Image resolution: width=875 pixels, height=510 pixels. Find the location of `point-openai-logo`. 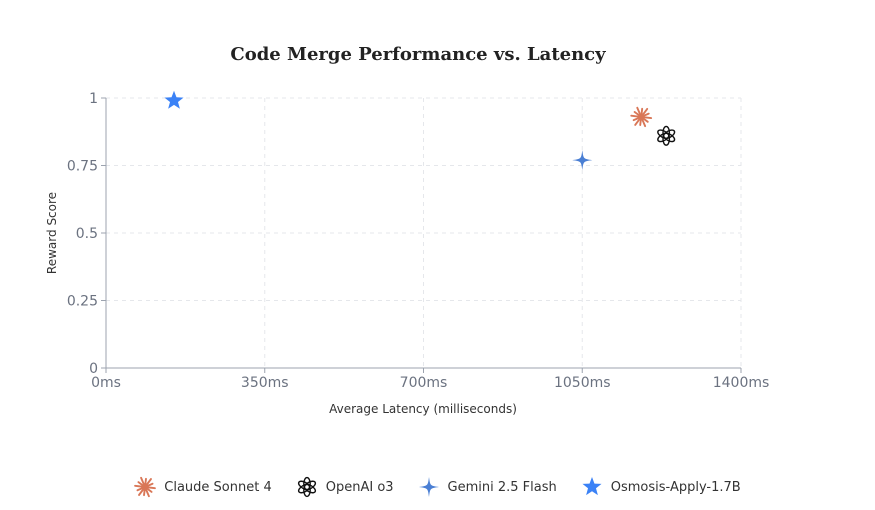

point-openai-logo is located at coordinates (666, 135).